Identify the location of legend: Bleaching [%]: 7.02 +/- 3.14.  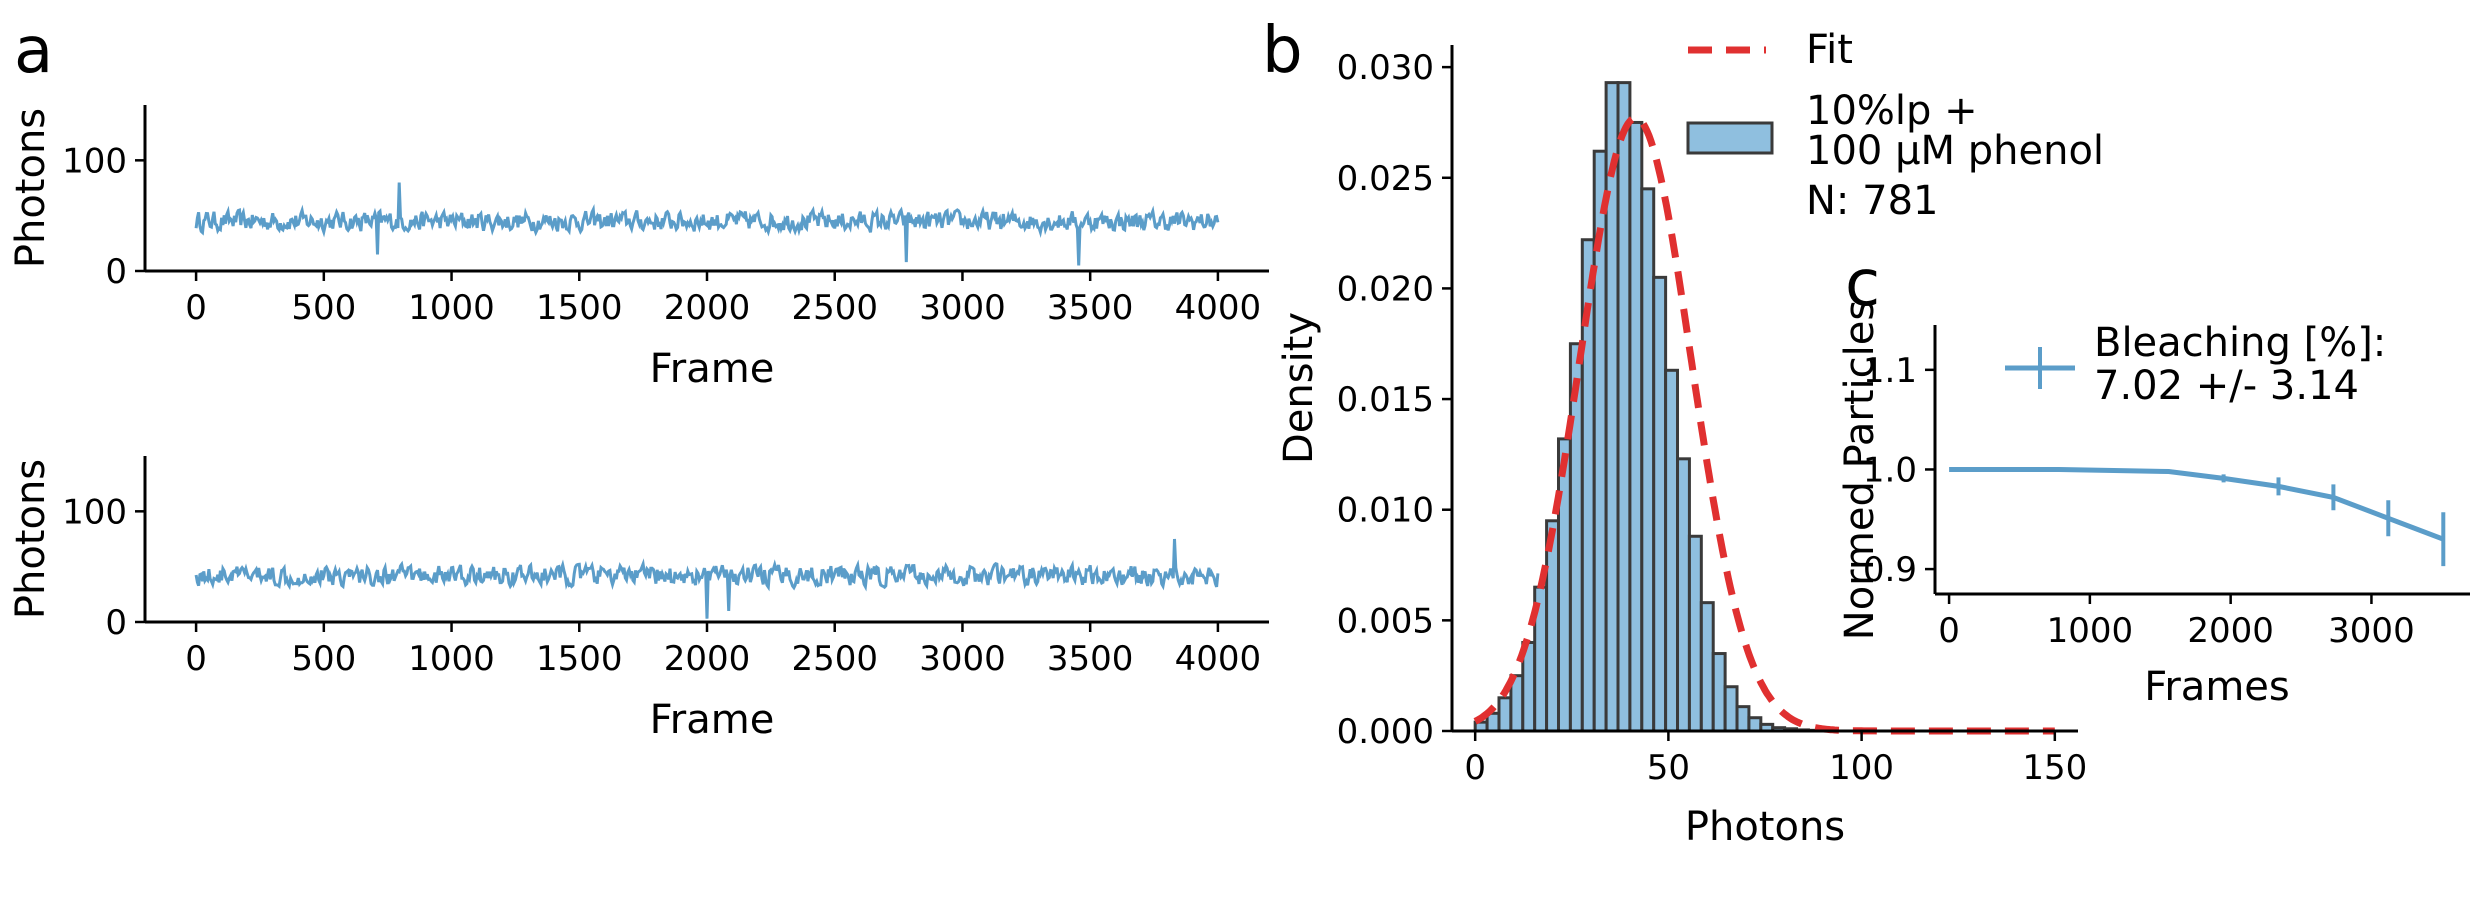
(2195, 364).